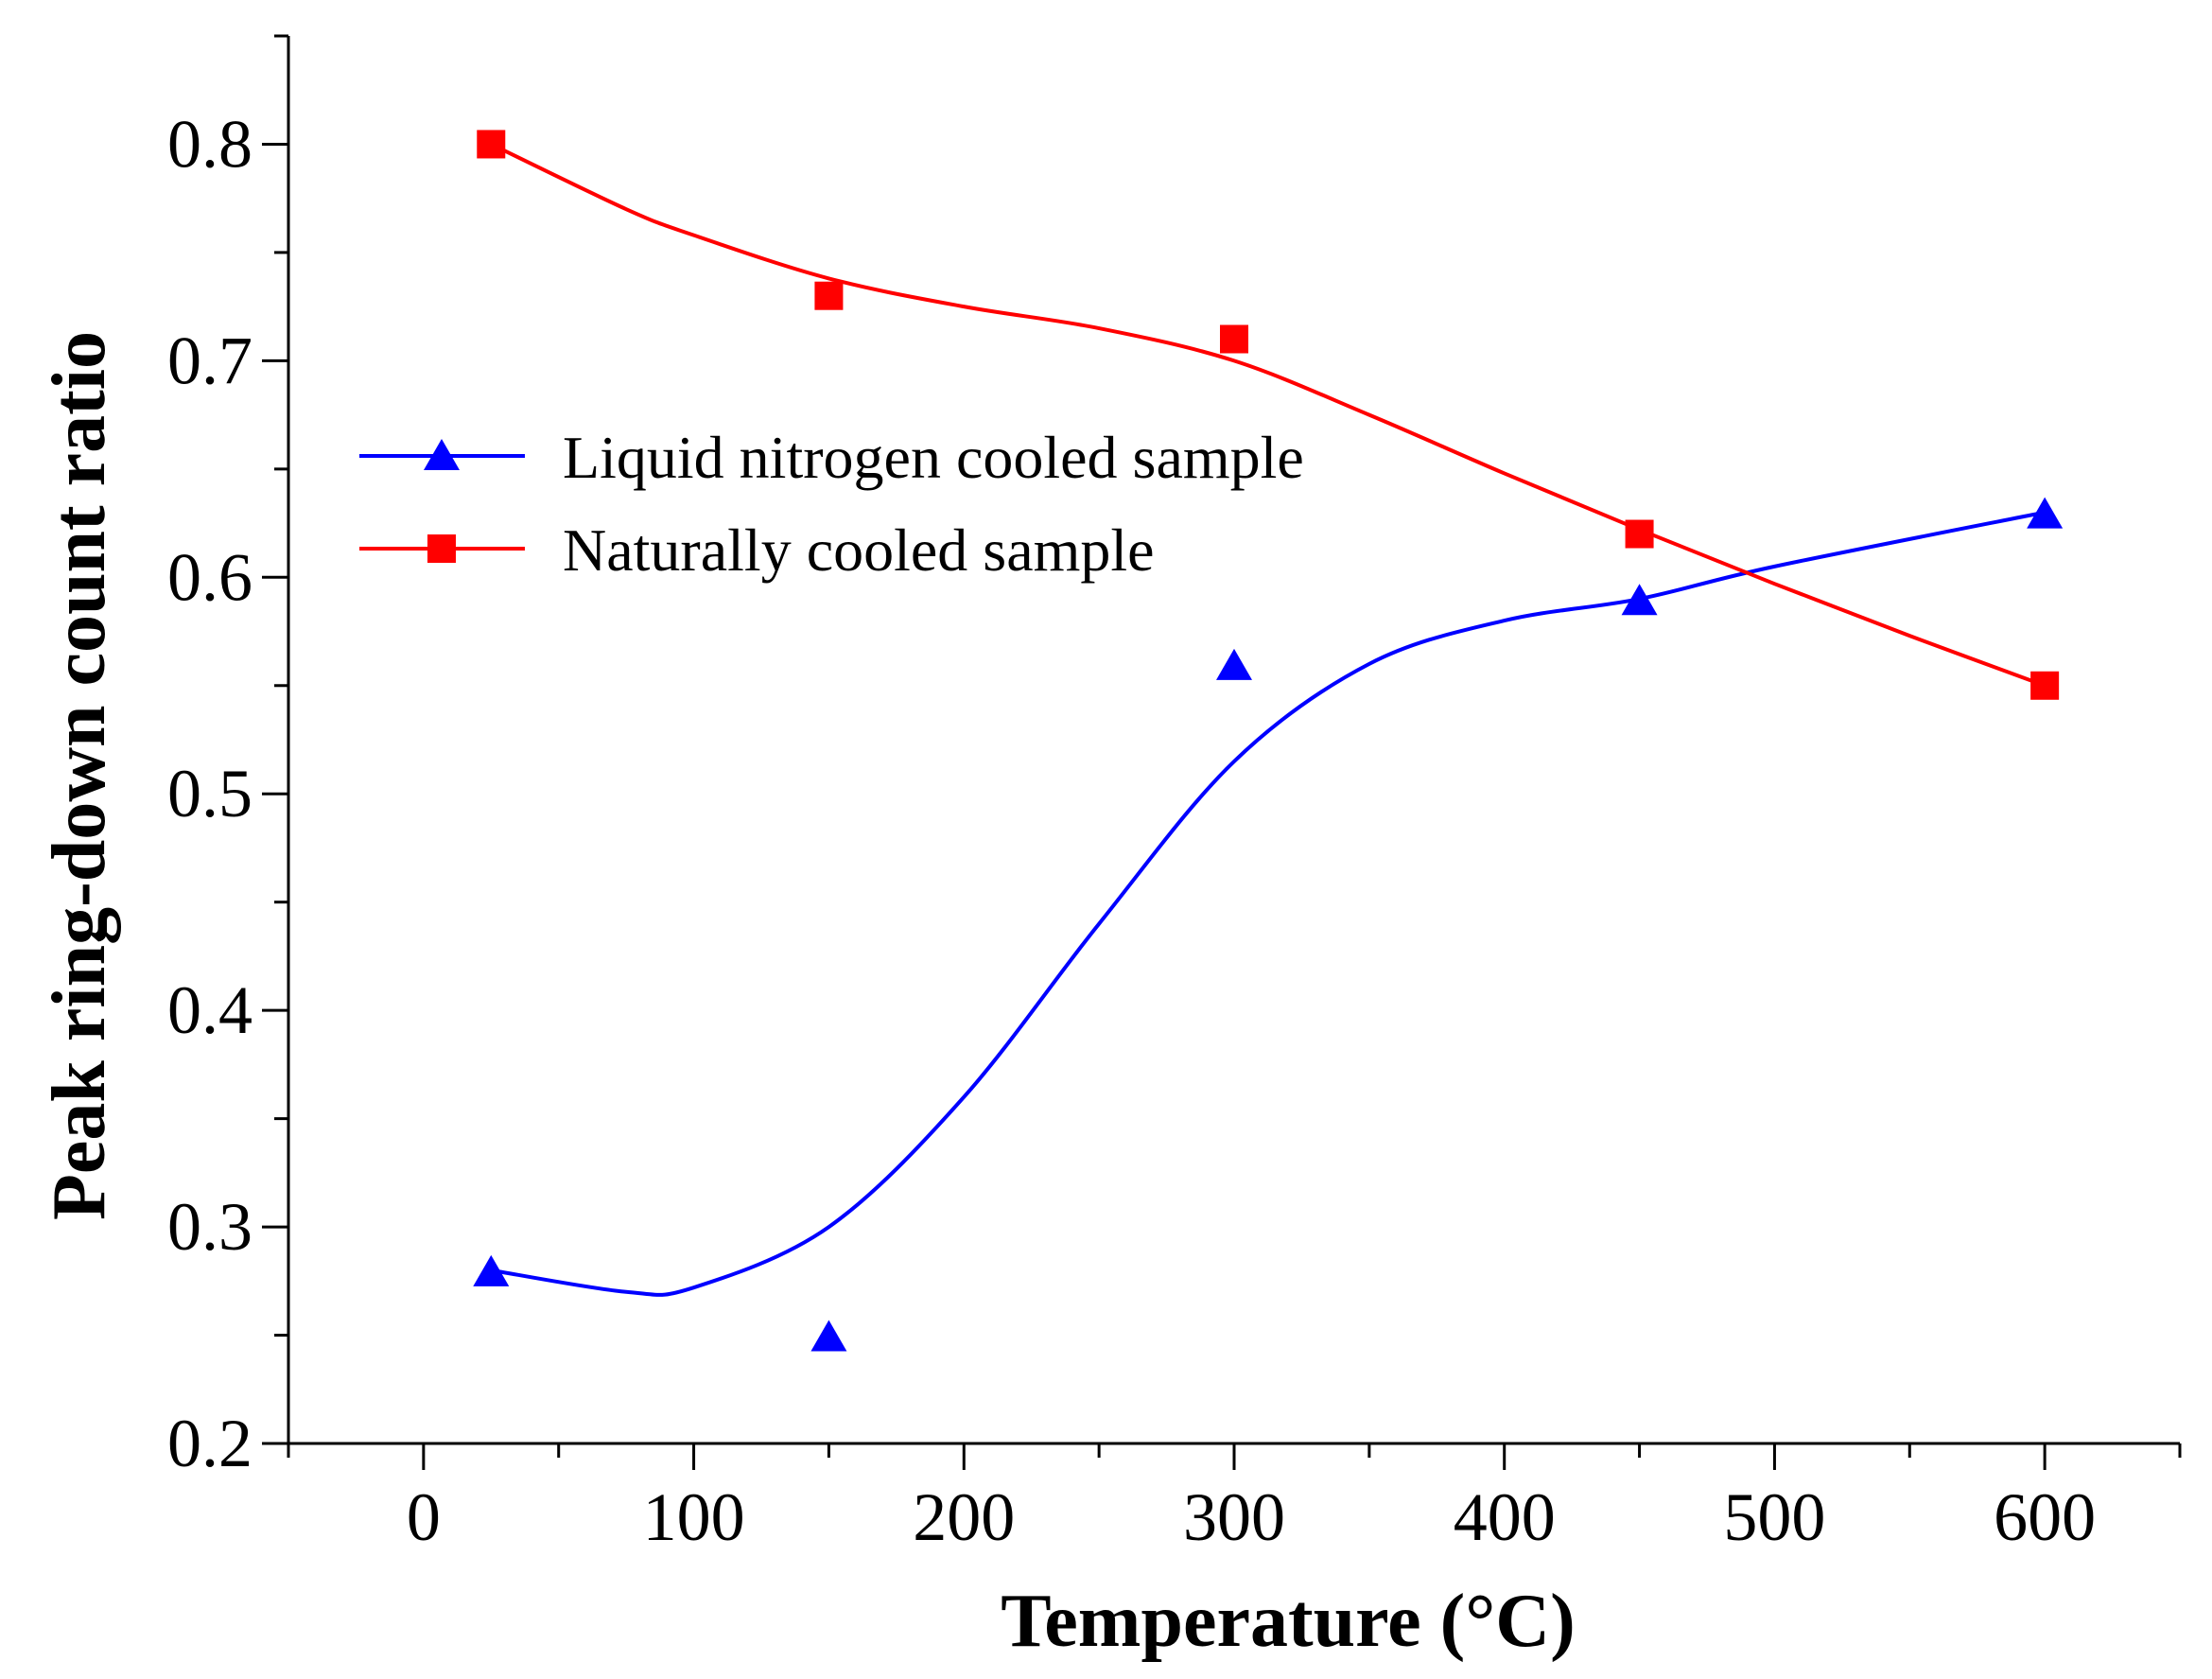  What do you see at coordinates (694, 1517) in the screenshot?
I see `x-tick-label: 100` at bounding box center [694, 1517].